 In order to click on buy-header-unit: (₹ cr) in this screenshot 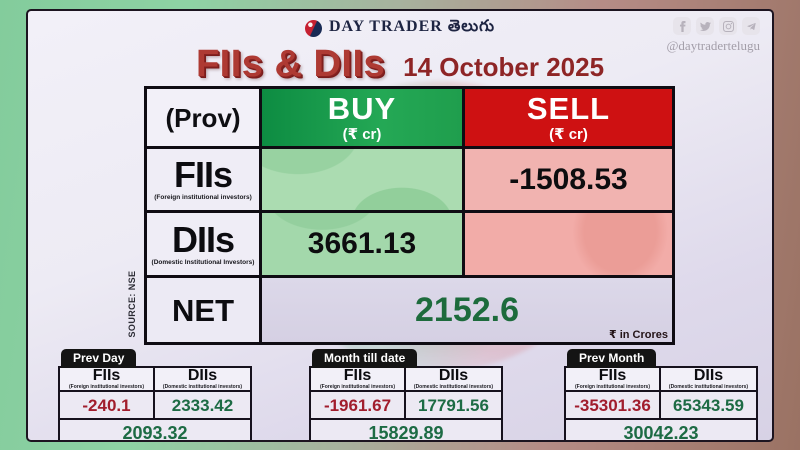, I will do `click(362, 134)`.